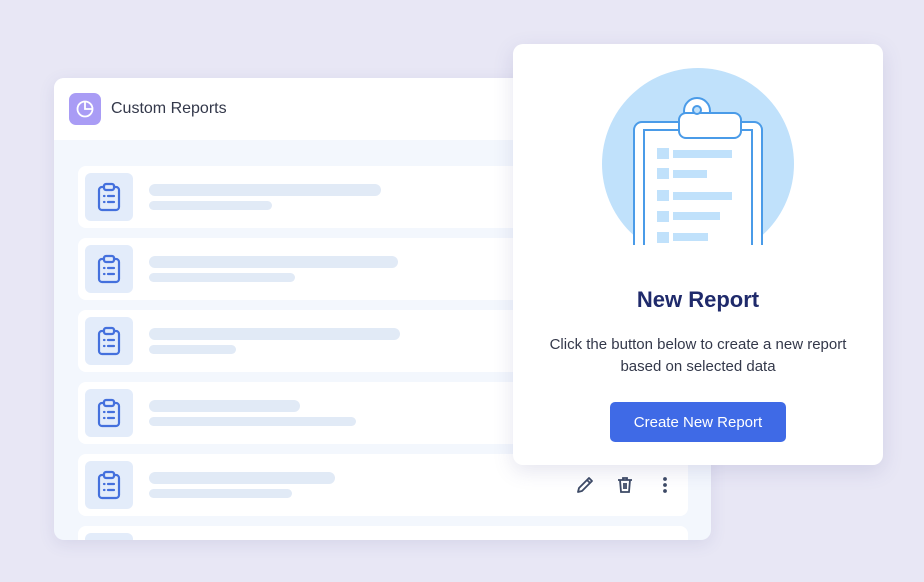 The image size is (924, 582). I want to click on panel-title: Custom Reports, so click(169, 108).